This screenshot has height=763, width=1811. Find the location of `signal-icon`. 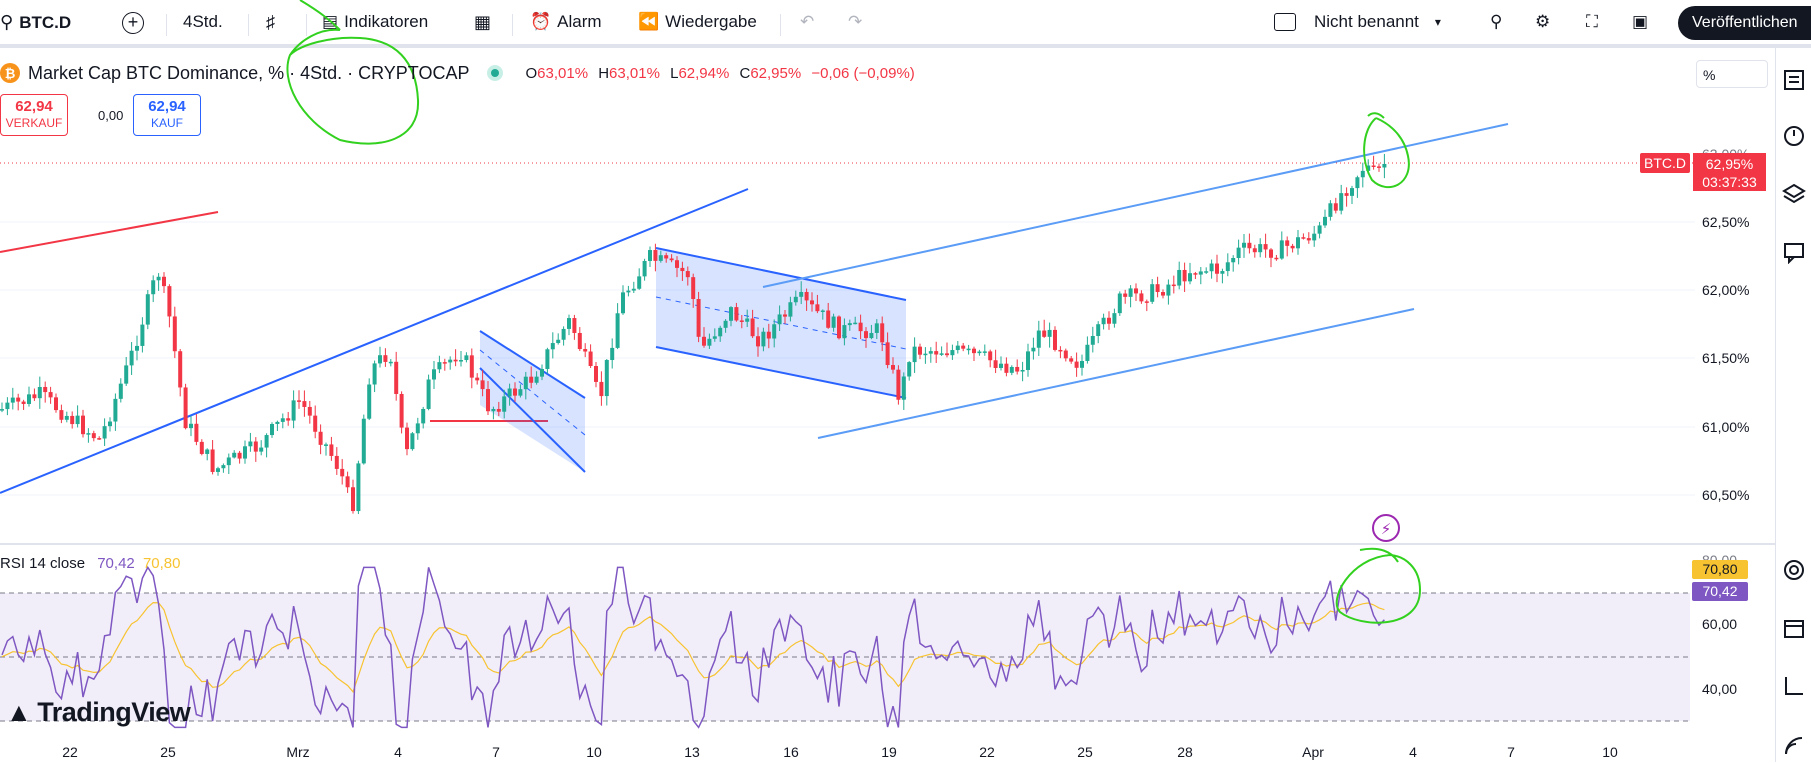

signal-icon is located at coordinates (1796, 748).